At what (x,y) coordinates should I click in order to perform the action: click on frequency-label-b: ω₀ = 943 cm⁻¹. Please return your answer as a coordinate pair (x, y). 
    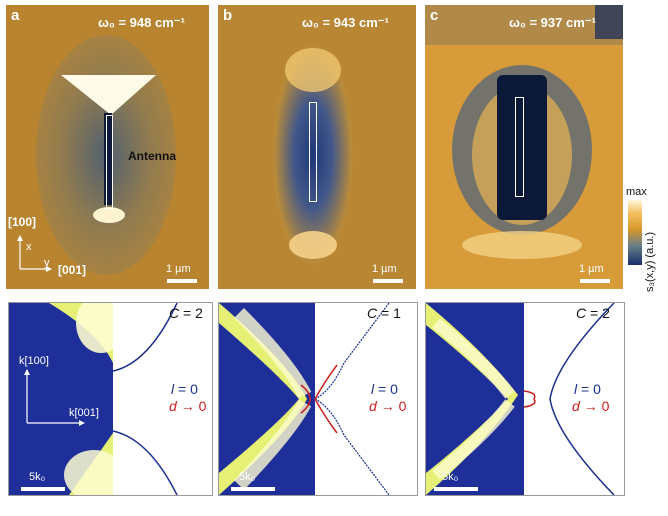
    Looking at the image, I should click on (345, 22).